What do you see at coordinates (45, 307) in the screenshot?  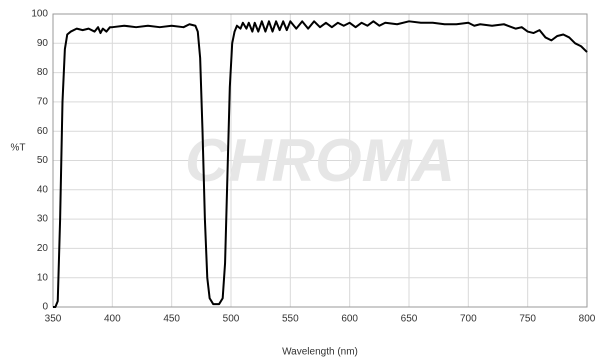 I see `y-tick-label: 0` at bounding box center [45, 307].